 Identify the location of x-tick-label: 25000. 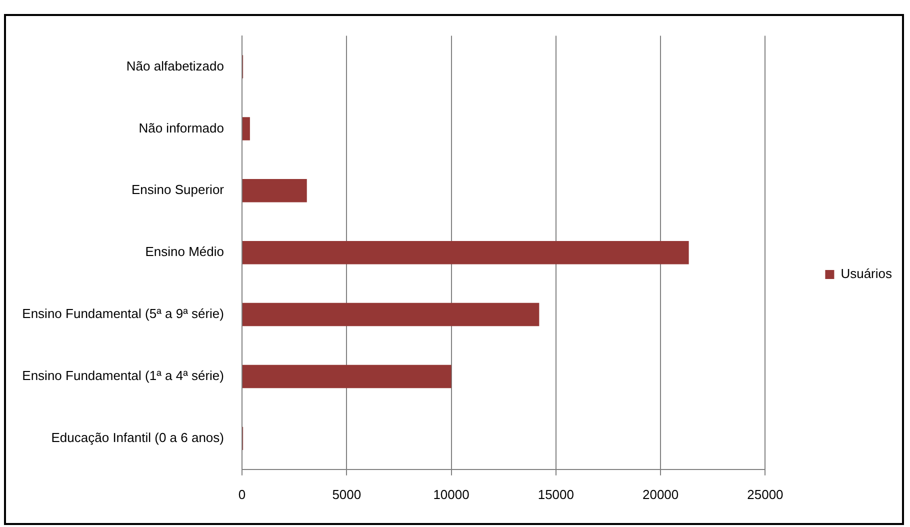
(765, 494).